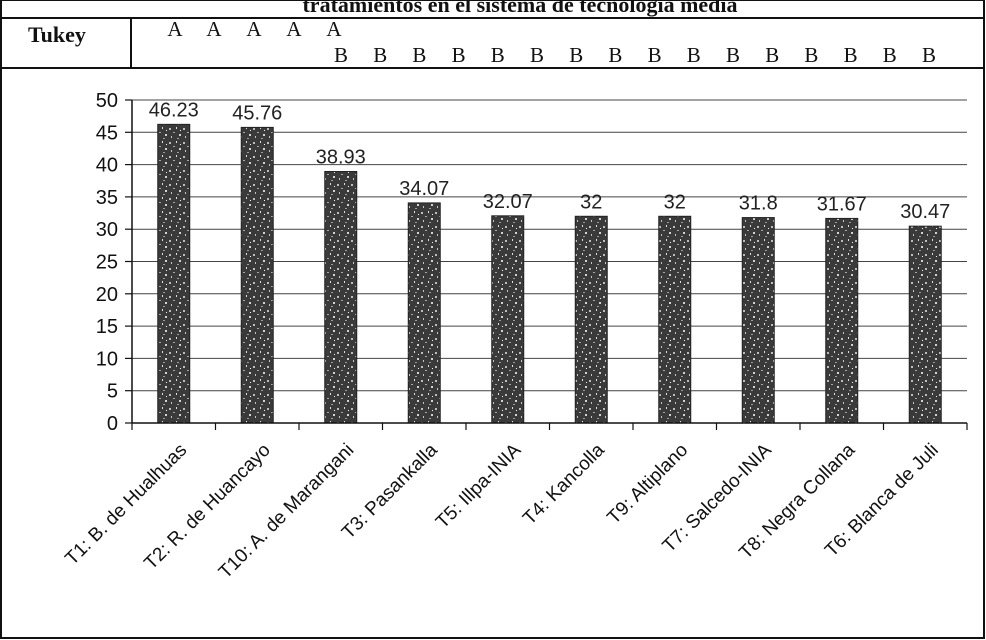  Describe the element at coordinates (57, 34) in the screenshot. I see `tukey-label: Tukey` at that location.